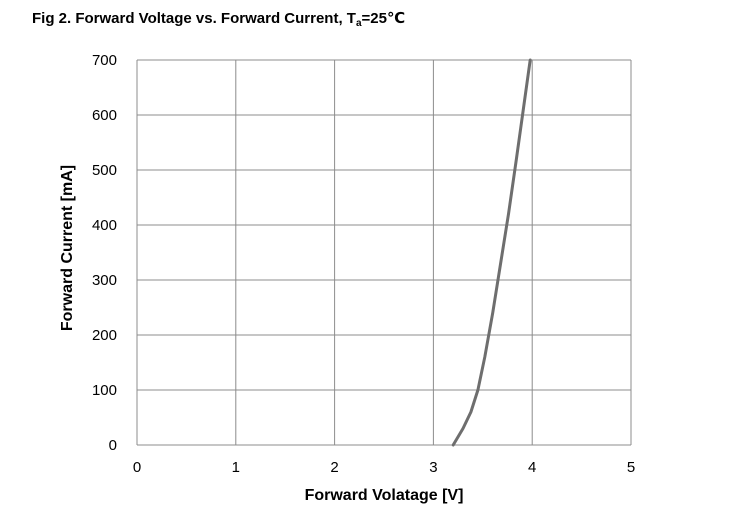  What do you see at coordinates (104, 335) in the screenshot?
I see `y-tick-label: 200` at bounding box center [104, 335].